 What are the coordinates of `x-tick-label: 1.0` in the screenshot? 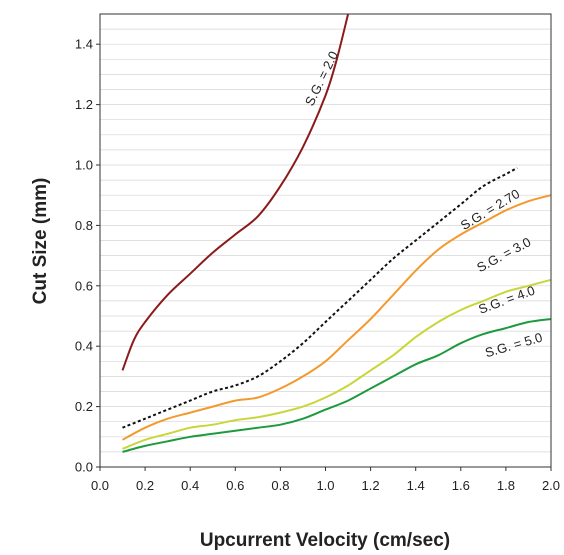 It's located at (325, 485).